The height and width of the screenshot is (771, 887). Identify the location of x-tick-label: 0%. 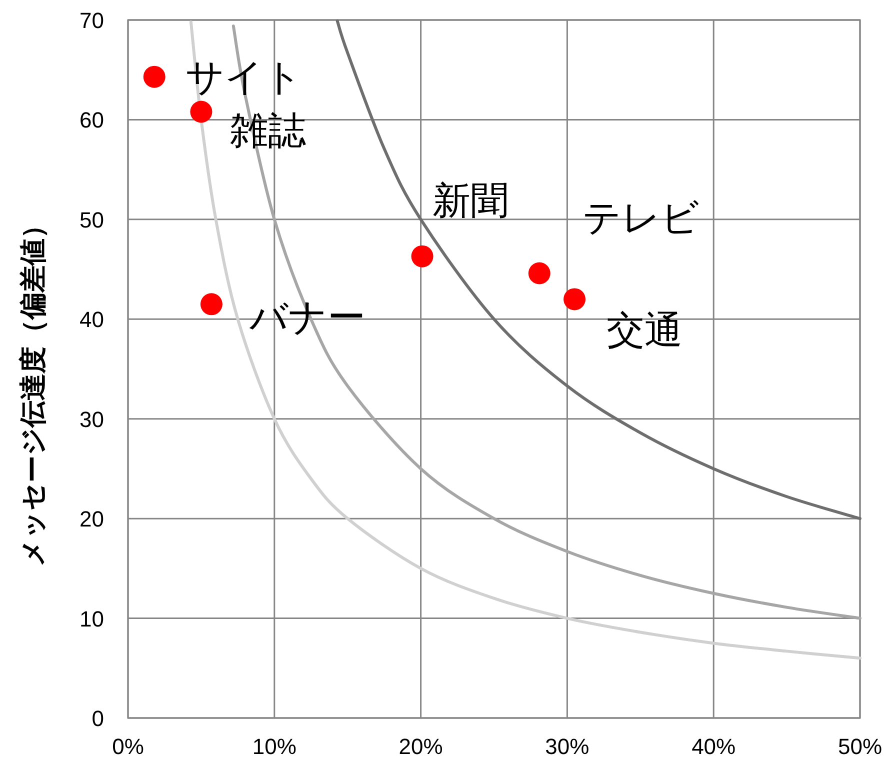
(128, 746).